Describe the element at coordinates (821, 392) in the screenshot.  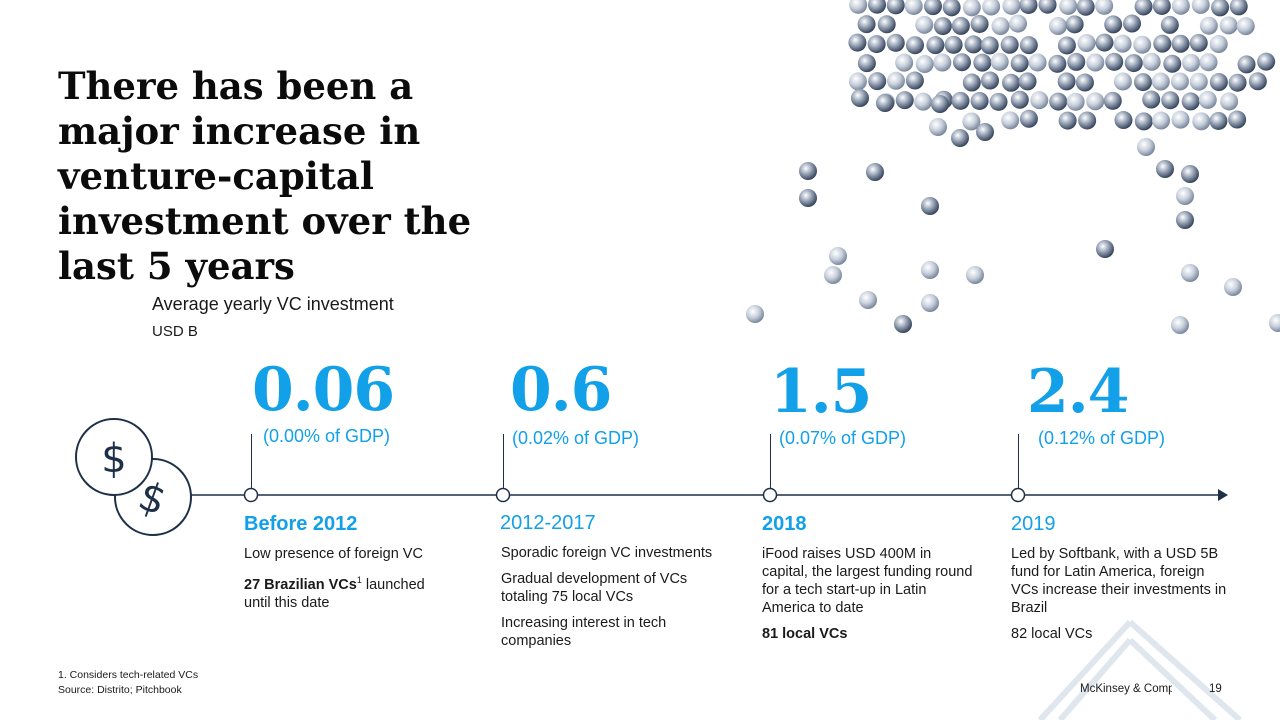
I see `milestone-value: 1.5` at that location.